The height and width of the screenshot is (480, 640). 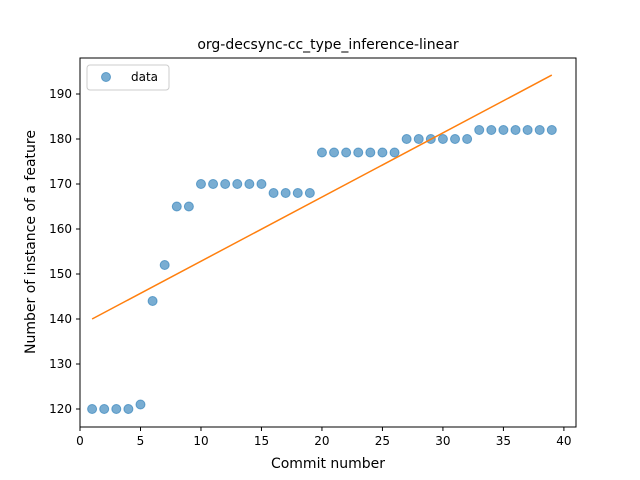 I want to click on y-tick-label: 150, so click(x=60, y=274).